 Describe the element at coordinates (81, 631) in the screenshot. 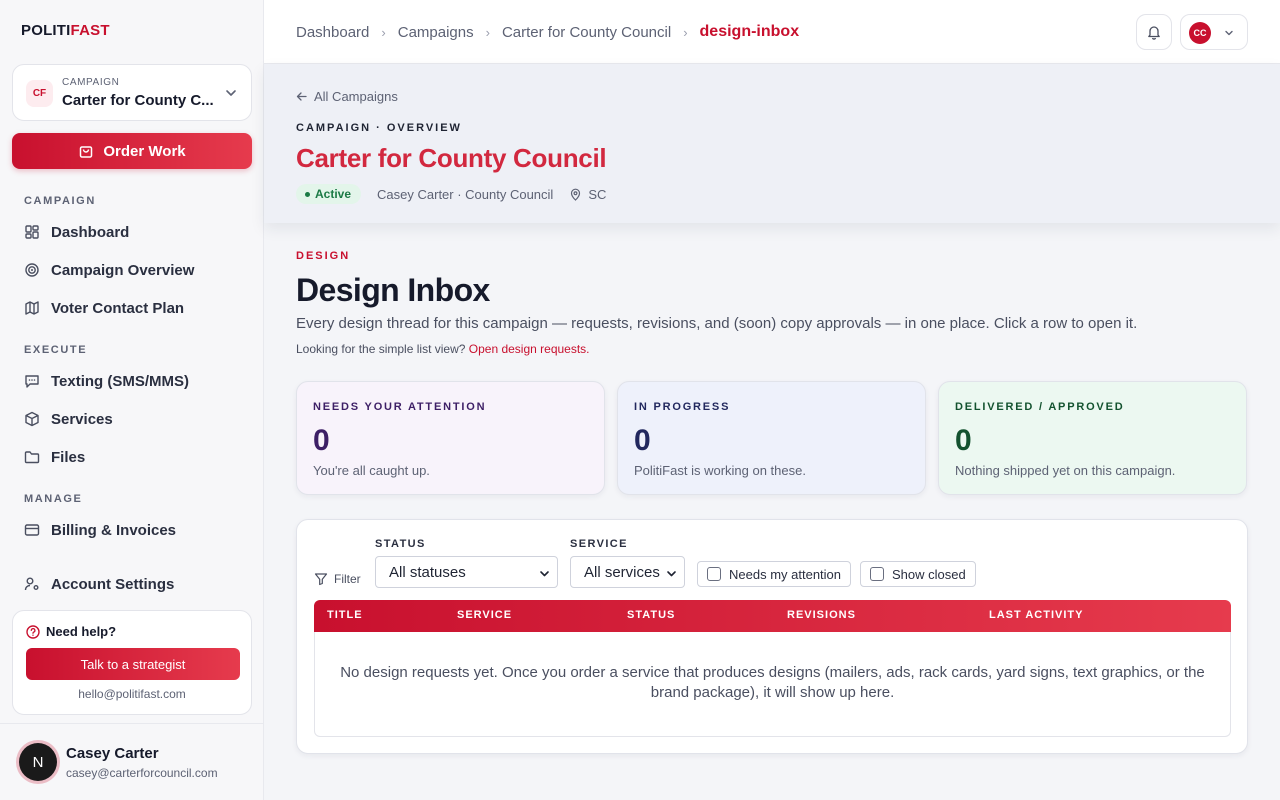

I see `help-title-text: Need help?` at that location.